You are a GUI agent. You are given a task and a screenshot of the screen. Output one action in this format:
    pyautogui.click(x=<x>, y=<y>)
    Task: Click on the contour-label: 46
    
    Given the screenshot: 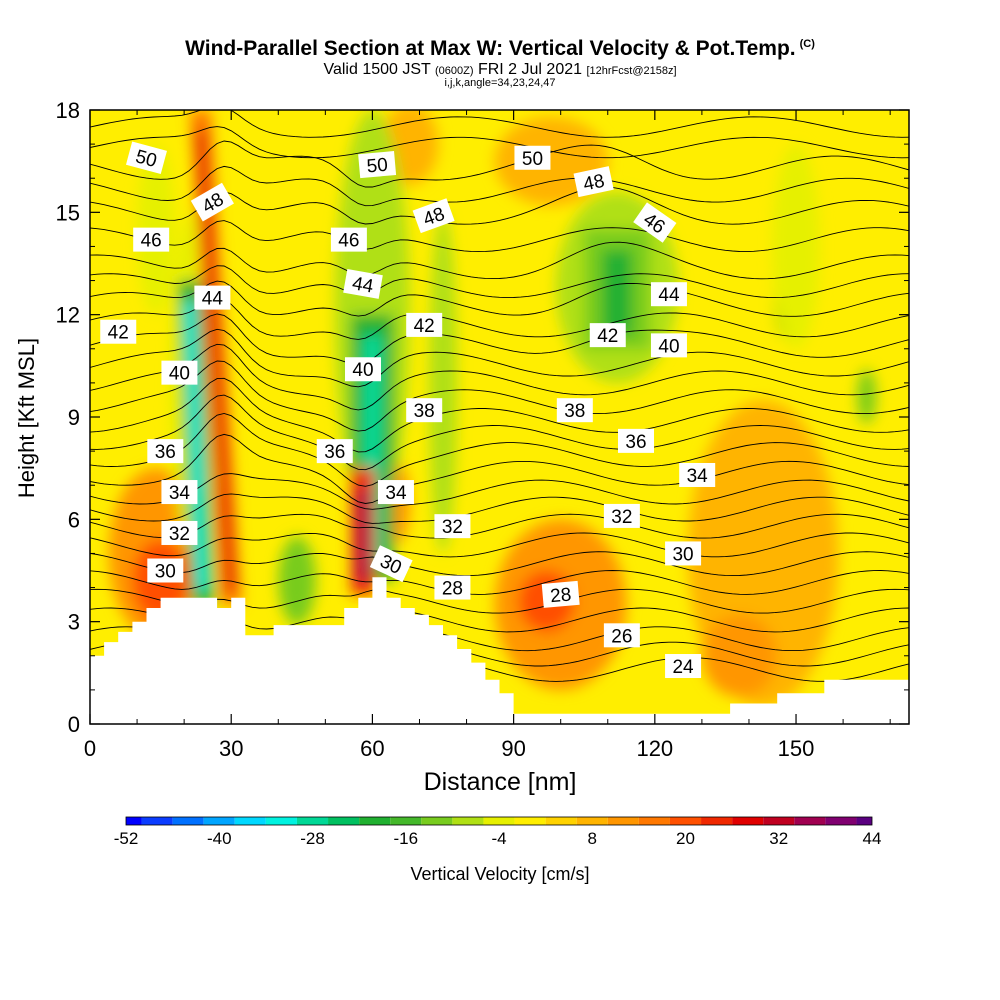 What is the action you would take?
    pyautogui.click(x=151, y=239)
    